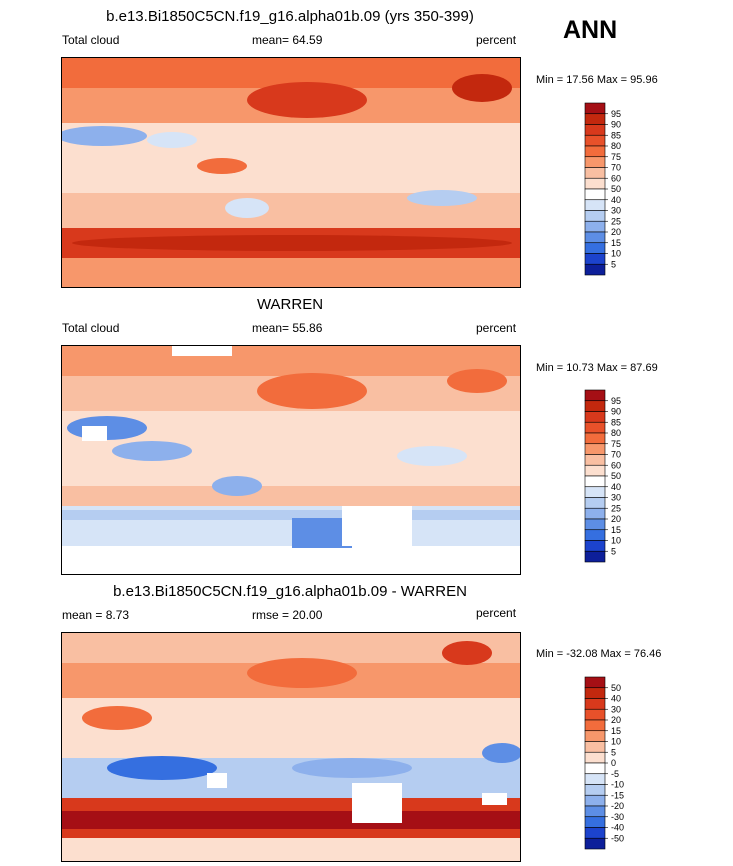 The image size is (733, 866). What do you see at coordinates (152, 451) in the screenshot?
I see `indian-min` at bounding box center [152, 451].